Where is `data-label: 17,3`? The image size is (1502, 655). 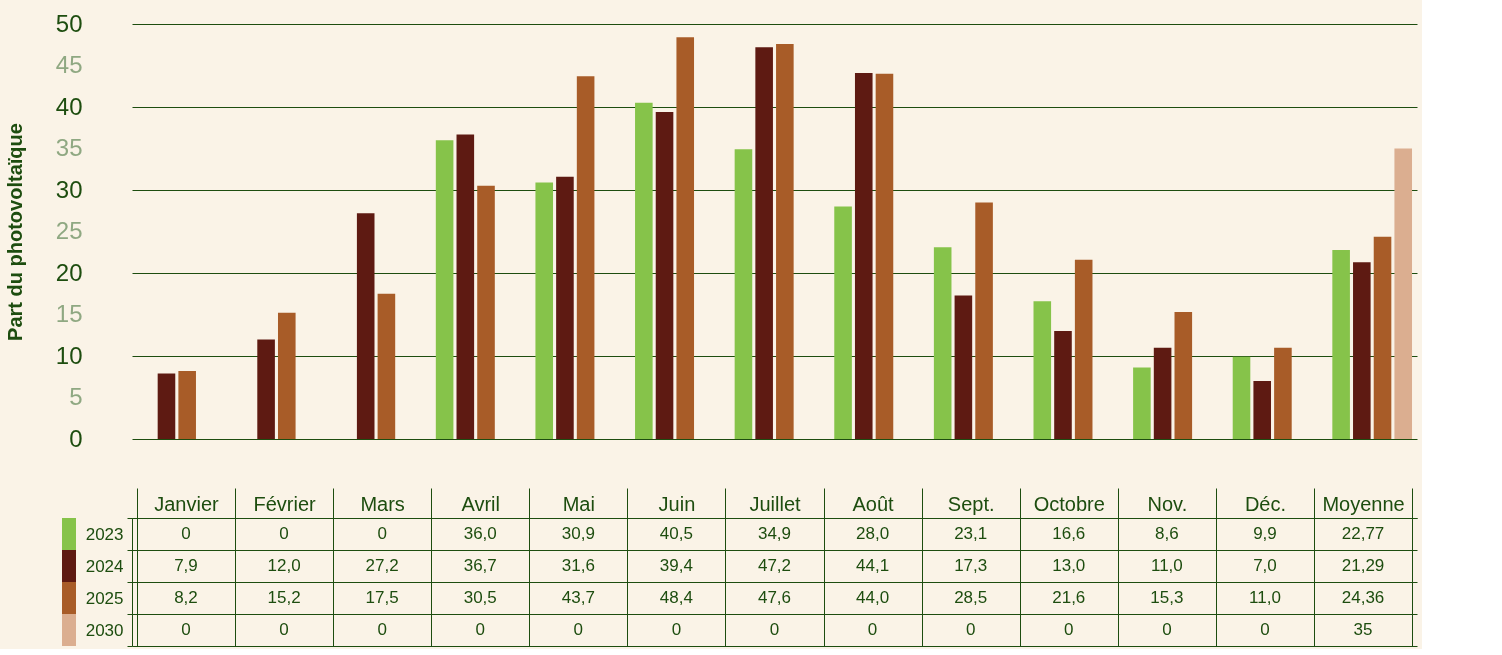
data-label: 17,3 is located at coordinates (971, 565).